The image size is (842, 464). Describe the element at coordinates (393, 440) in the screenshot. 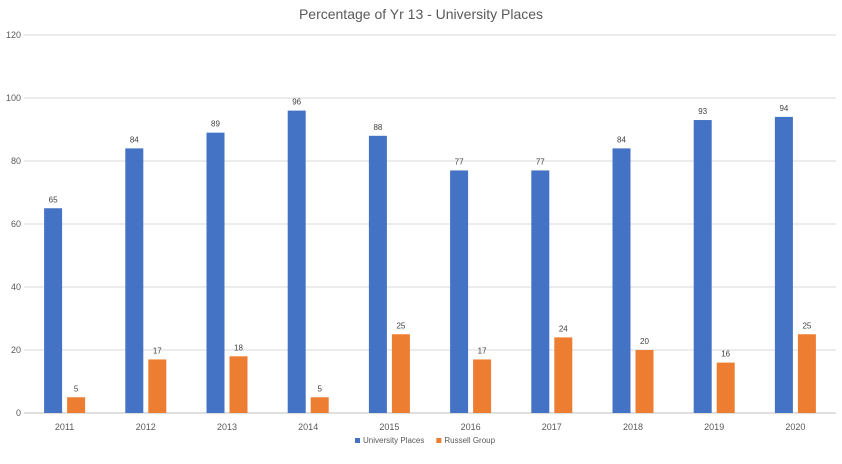

I see `legend-label: University Places` at that location.